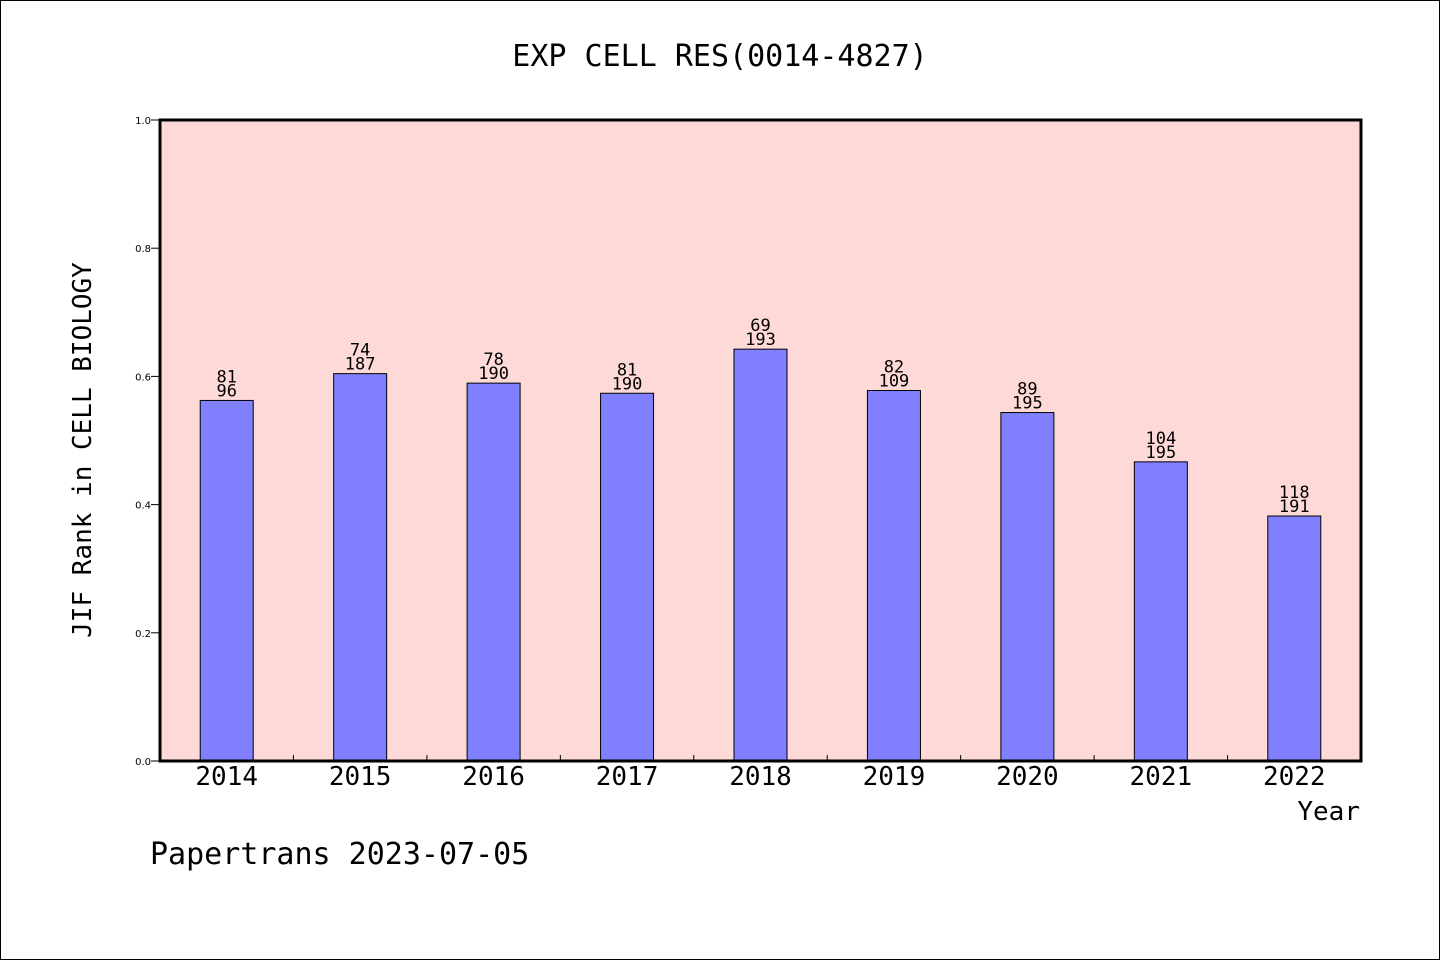 The image size is (1440, 960). I want to click on x-tick-label: 2017, so click(627, 777).